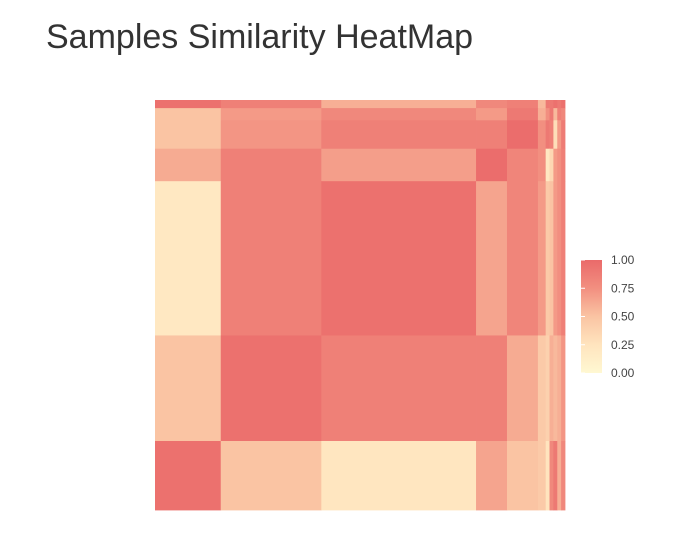 The height and width of the screenshot is (541, 694). I want to click on heatmap-cell-r1-c10, so click(563, 114).